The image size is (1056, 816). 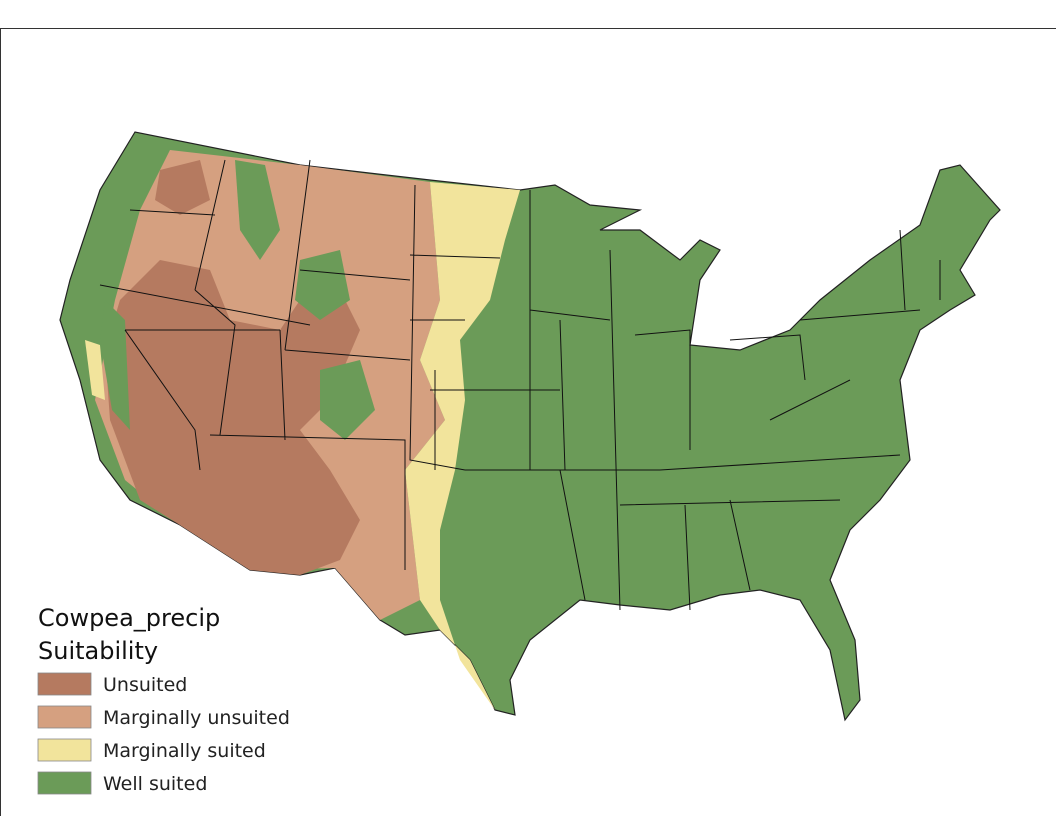 What do you see at coordinates (232, 417) in the screenshot?
I see `unsuited-area` at bounding box center [232, 417].